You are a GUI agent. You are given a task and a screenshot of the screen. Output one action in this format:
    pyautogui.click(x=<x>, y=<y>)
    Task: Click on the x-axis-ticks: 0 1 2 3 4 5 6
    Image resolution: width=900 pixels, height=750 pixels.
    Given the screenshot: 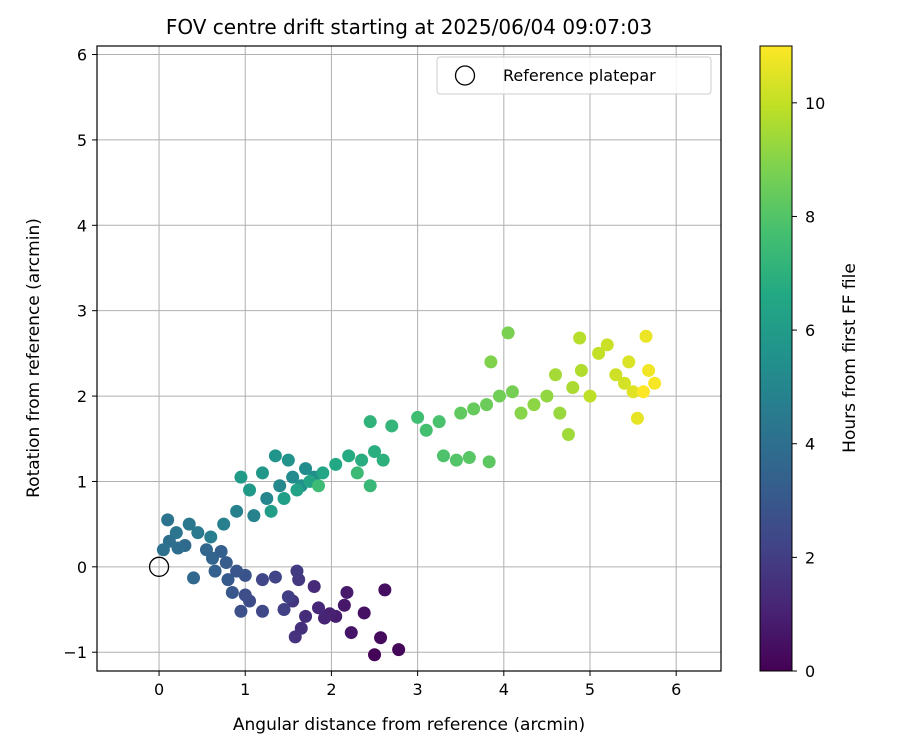 What is the action you would take?
    pyautogui.click(x=417, y=685)
    